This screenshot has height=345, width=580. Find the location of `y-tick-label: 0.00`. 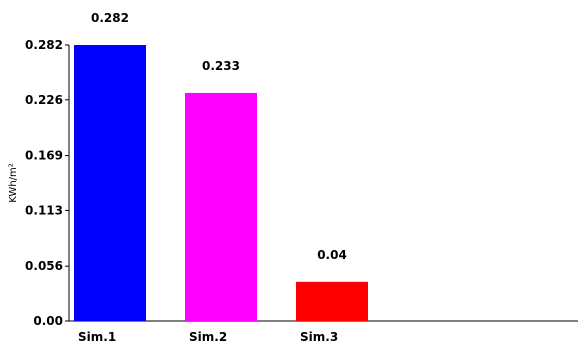

y-tick-label: 0.00 is located at coordinates (48, 321).